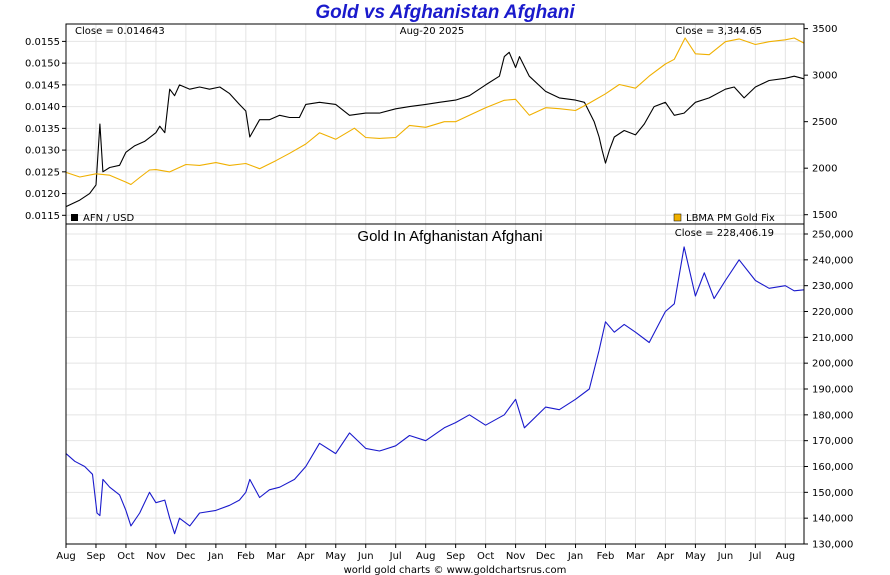  Describe the element at coordinates (832, 519) in the screenshot. I see `right-tick-label: 140,000` at that location.